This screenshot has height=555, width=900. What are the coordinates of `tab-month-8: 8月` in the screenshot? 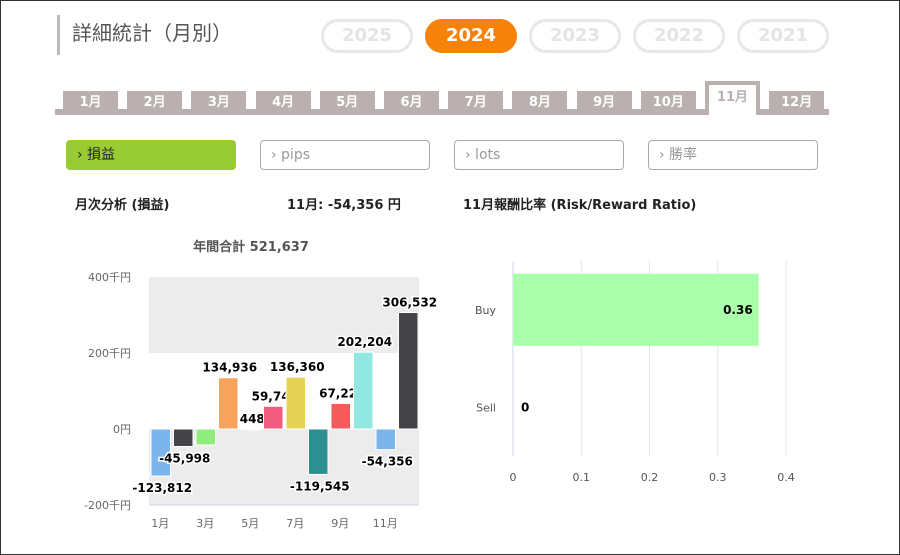 It's located at (540, 103).